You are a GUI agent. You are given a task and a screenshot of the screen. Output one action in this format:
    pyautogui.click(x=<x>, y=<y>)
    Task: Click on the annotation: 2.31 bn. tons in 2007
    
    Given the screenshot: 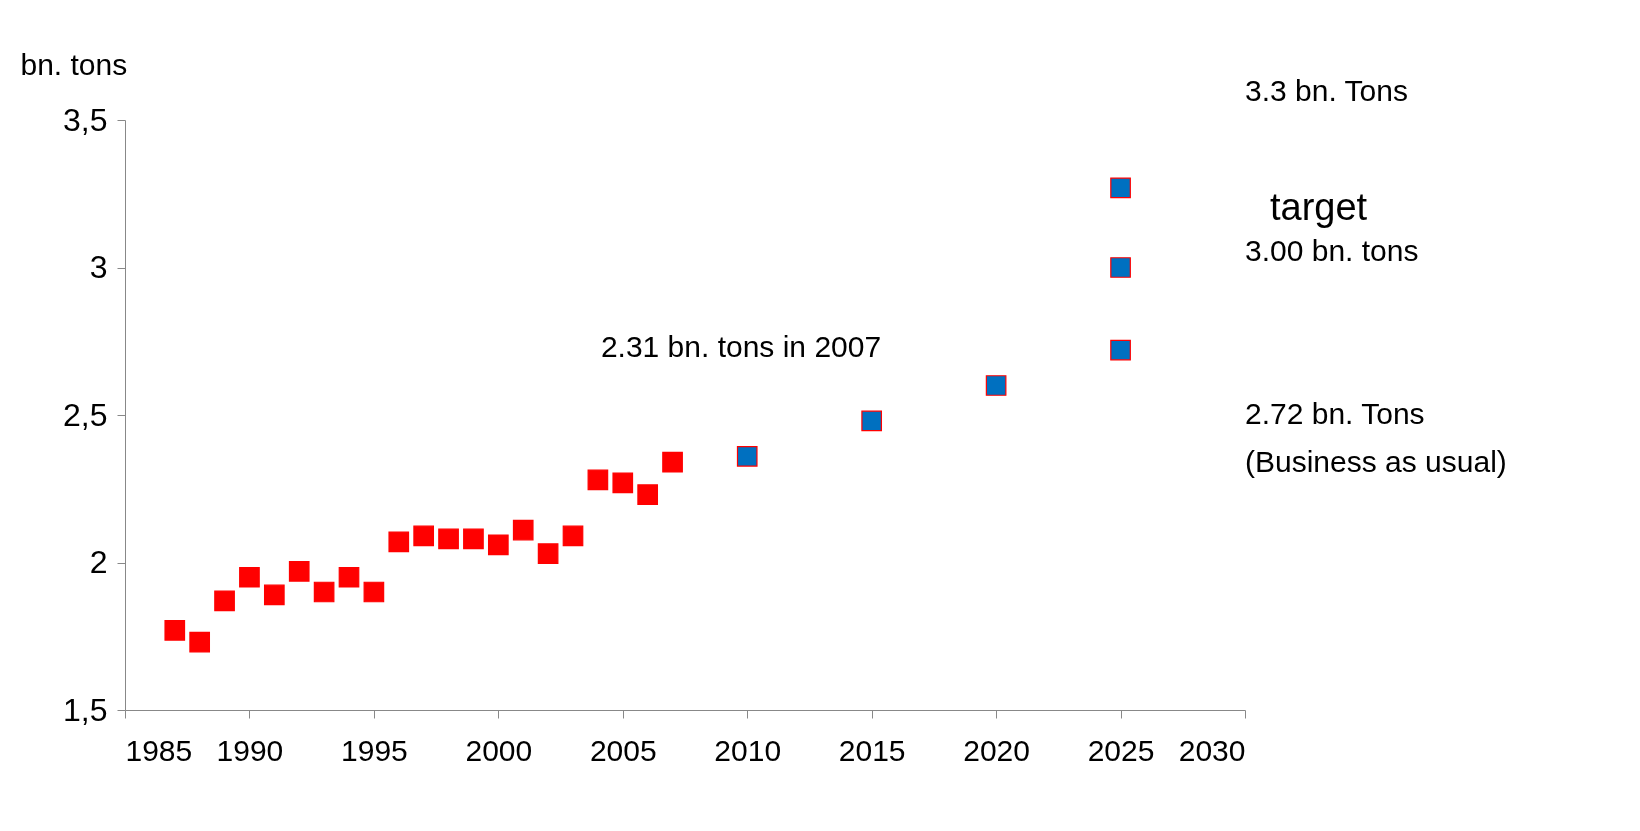 What is the action you would take?
    pyautogui.click(x=741, y=346)
    